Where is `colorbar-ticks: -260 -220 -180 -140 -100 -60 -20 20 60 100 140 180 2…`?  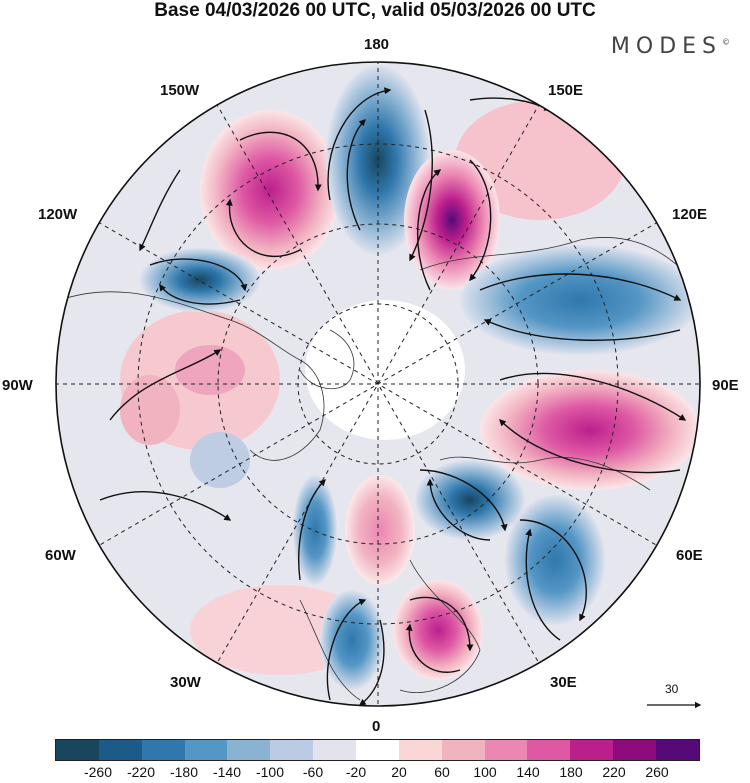 colorbar-ticks: -260 -220 -180 -140 -100 -60 -20 20 60 100 140 180 2… is located at coordinates (377, 773).